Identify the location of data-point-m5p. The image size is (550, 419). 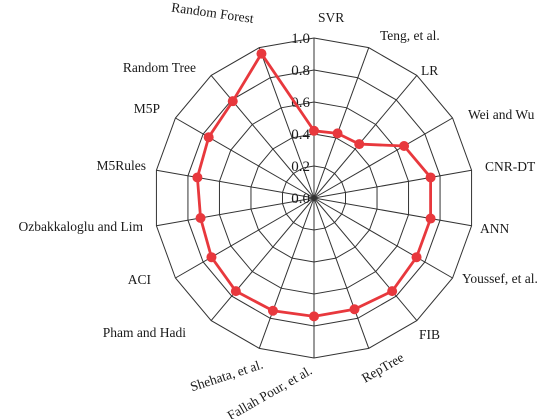
(208, 137).